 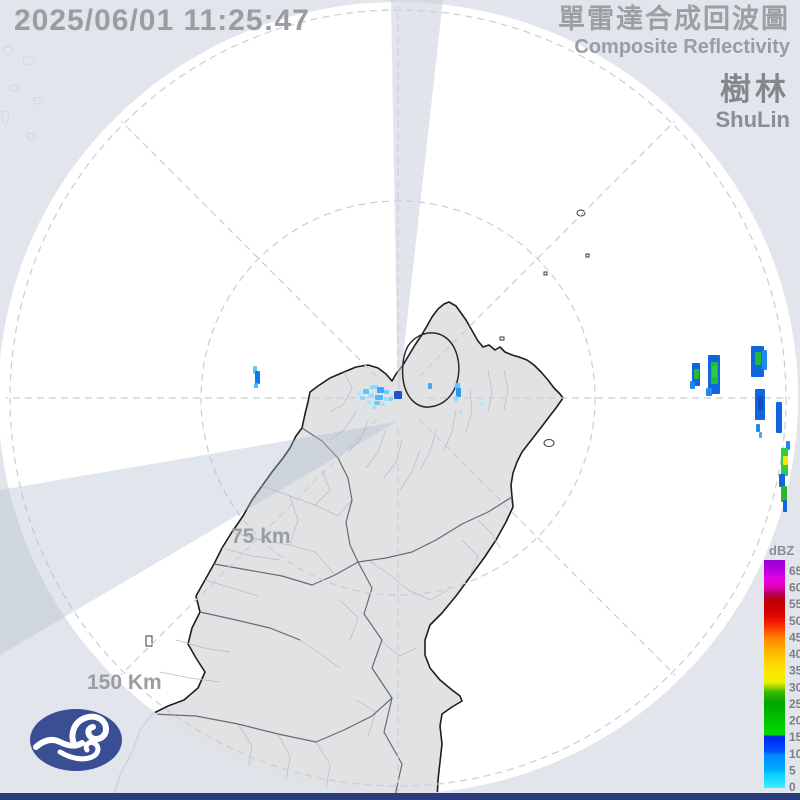 I want to click on dbz-colorbar: 0 5 10 15 20 25 30 35 40 45 50 55 60 65, so click(x=782, y=677).